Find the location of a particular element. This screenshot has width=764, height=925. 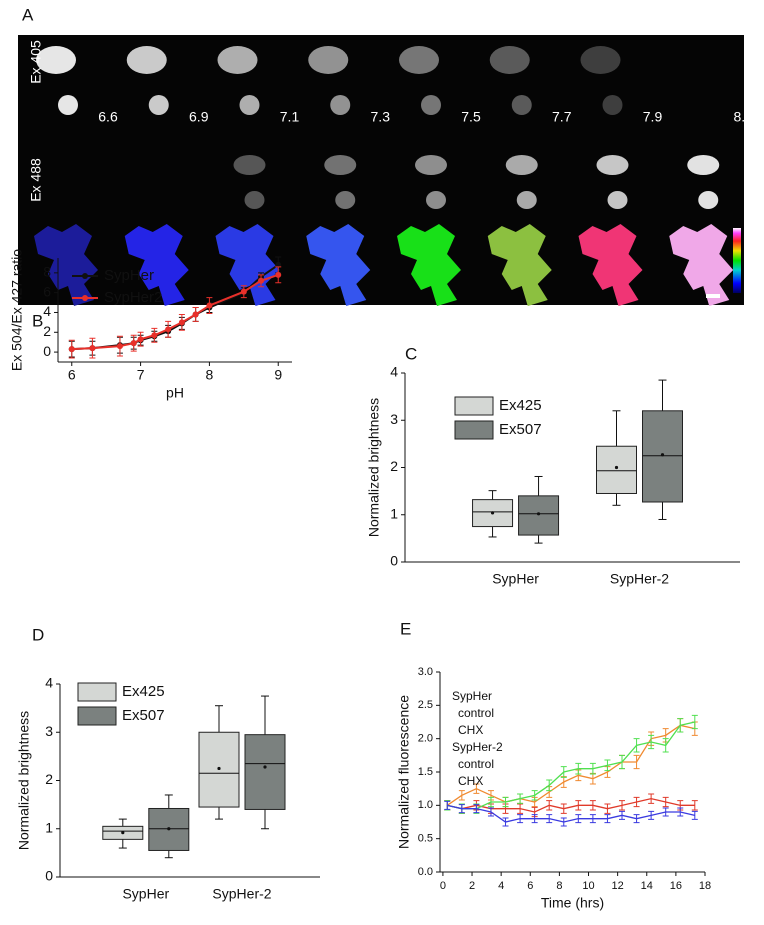

y-tick-label: 2.5 is located at coordinates (425, 705).